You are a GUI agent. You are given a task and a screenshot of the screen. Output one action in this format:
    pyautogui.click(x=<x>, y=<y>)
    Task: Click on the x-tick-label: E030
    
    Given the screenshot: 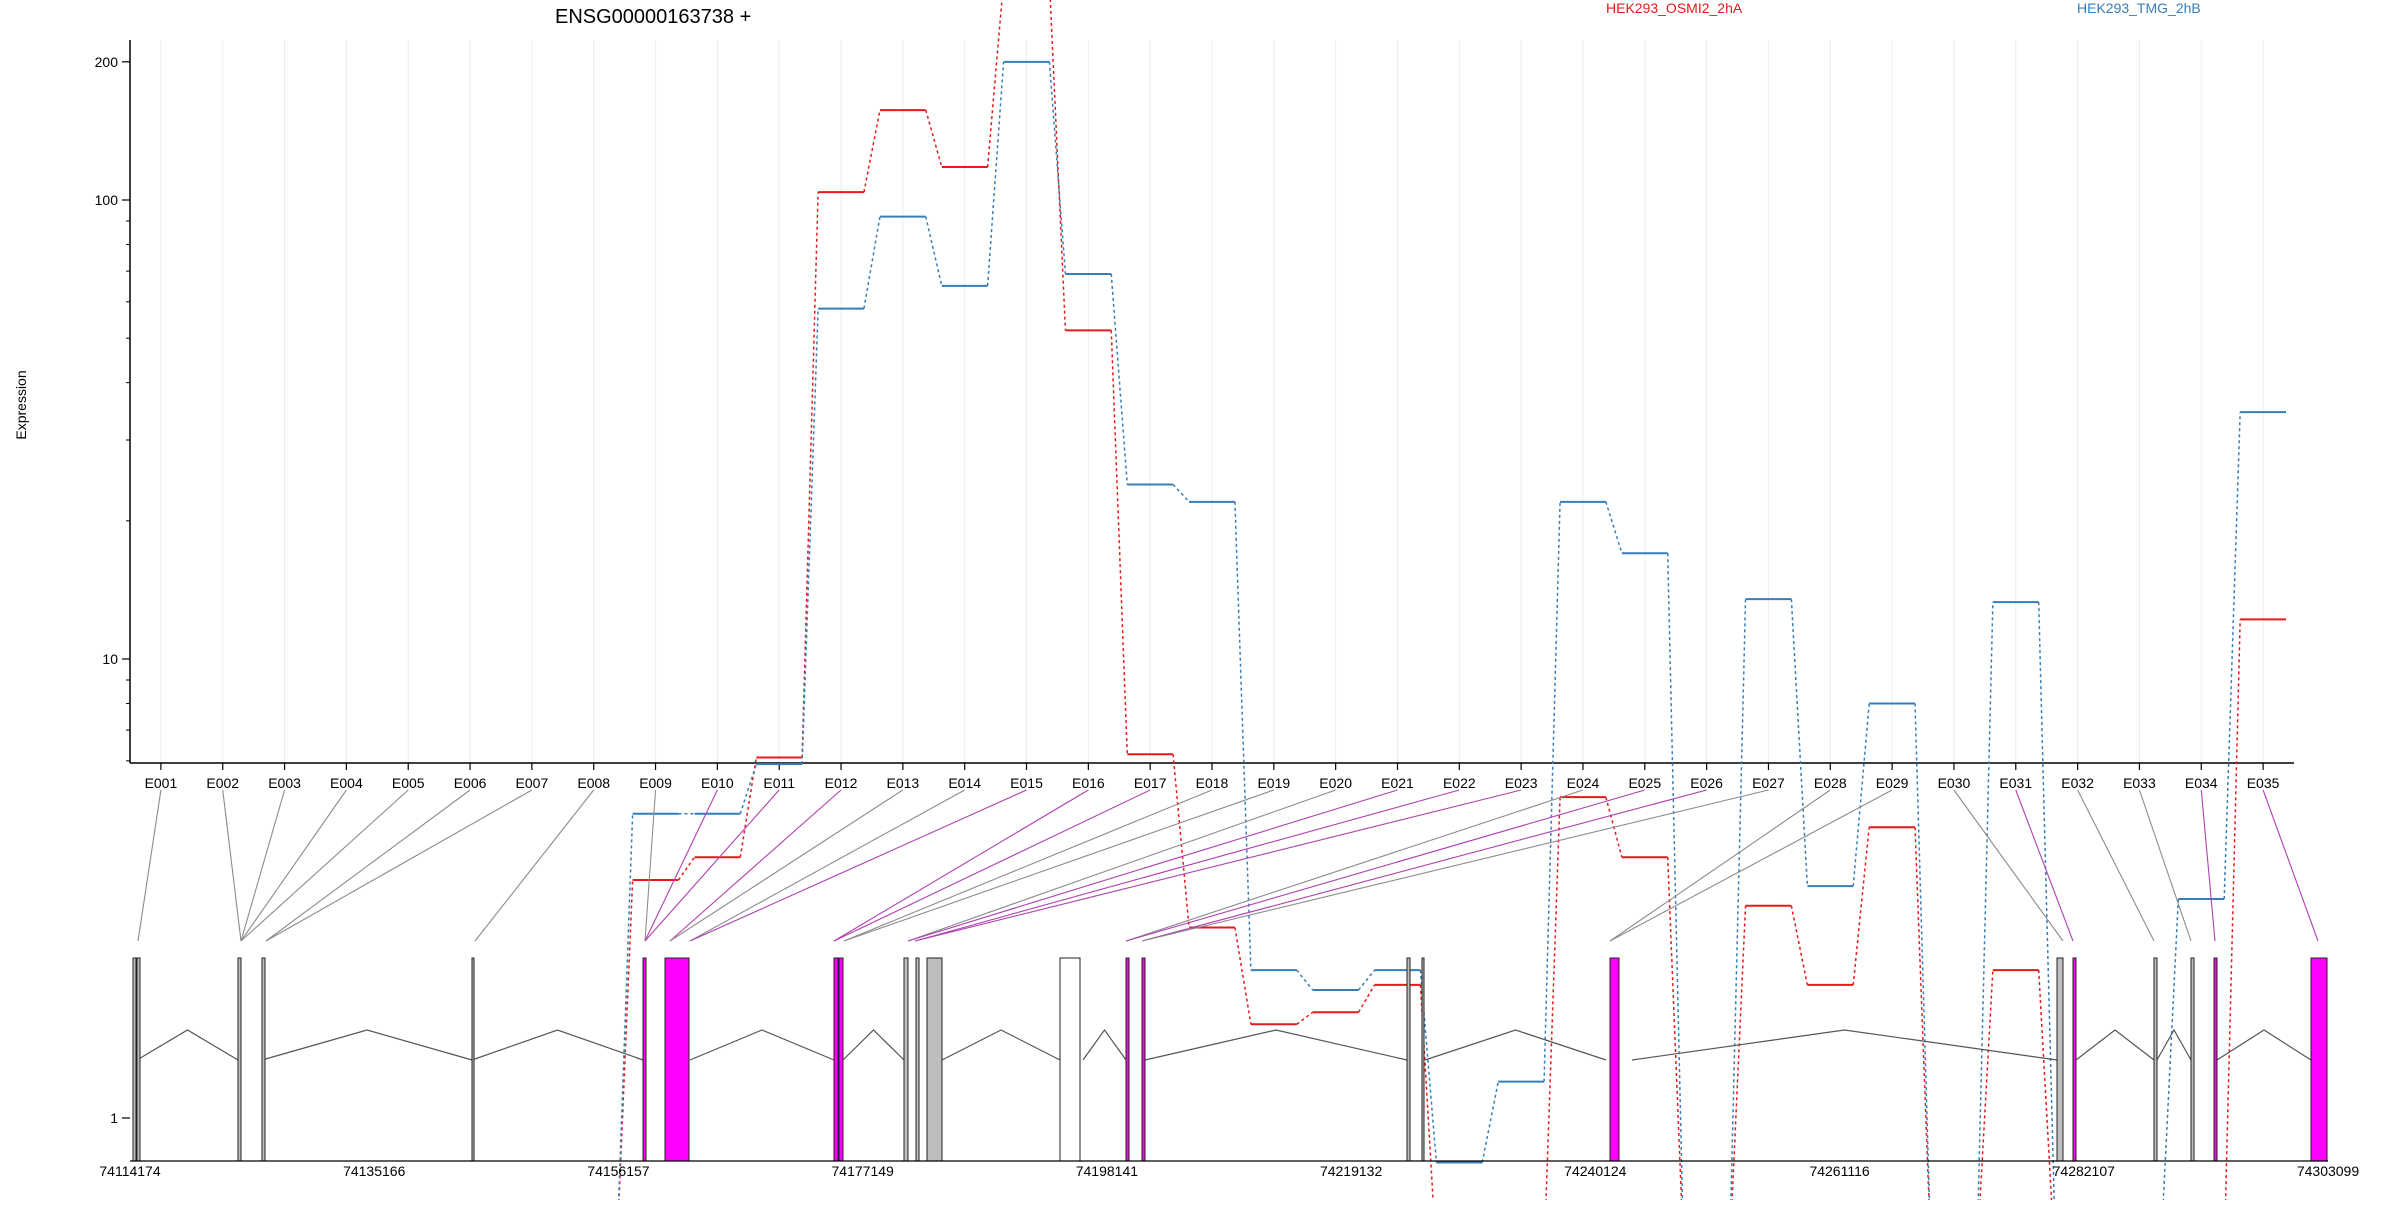 What is the action you would take?
    pyautogui.click(x=1954, y=783)
    